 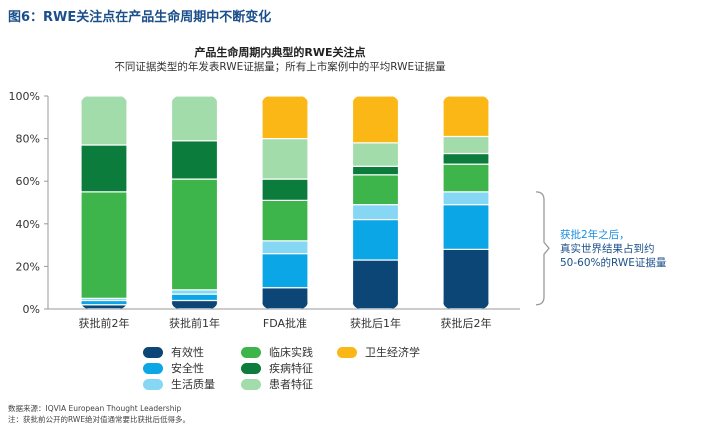 I want to click on chart-subtitle: 不同证据类型的年发表RWE证据量；所有上市案例中的平均RWE证据量, so click(x=280, y=67).